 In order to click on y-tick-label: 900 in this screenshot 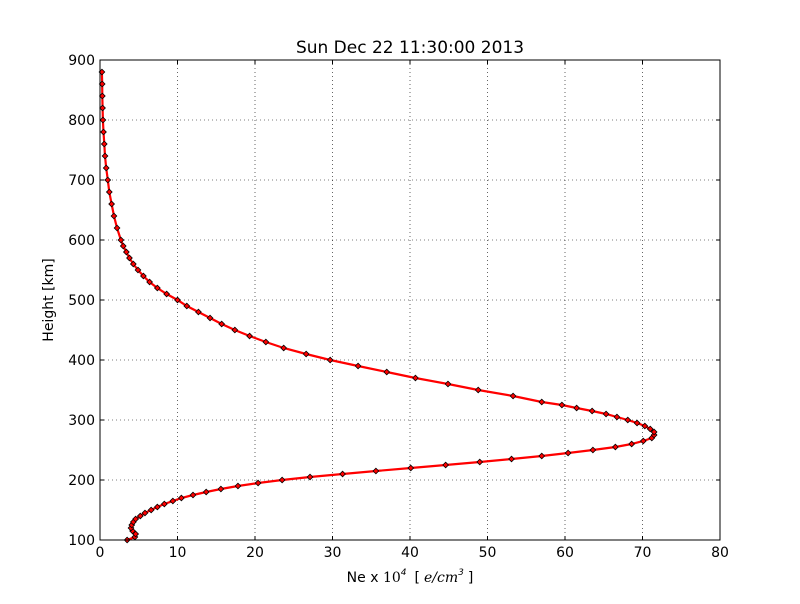, I will do `click(81, 61)`.